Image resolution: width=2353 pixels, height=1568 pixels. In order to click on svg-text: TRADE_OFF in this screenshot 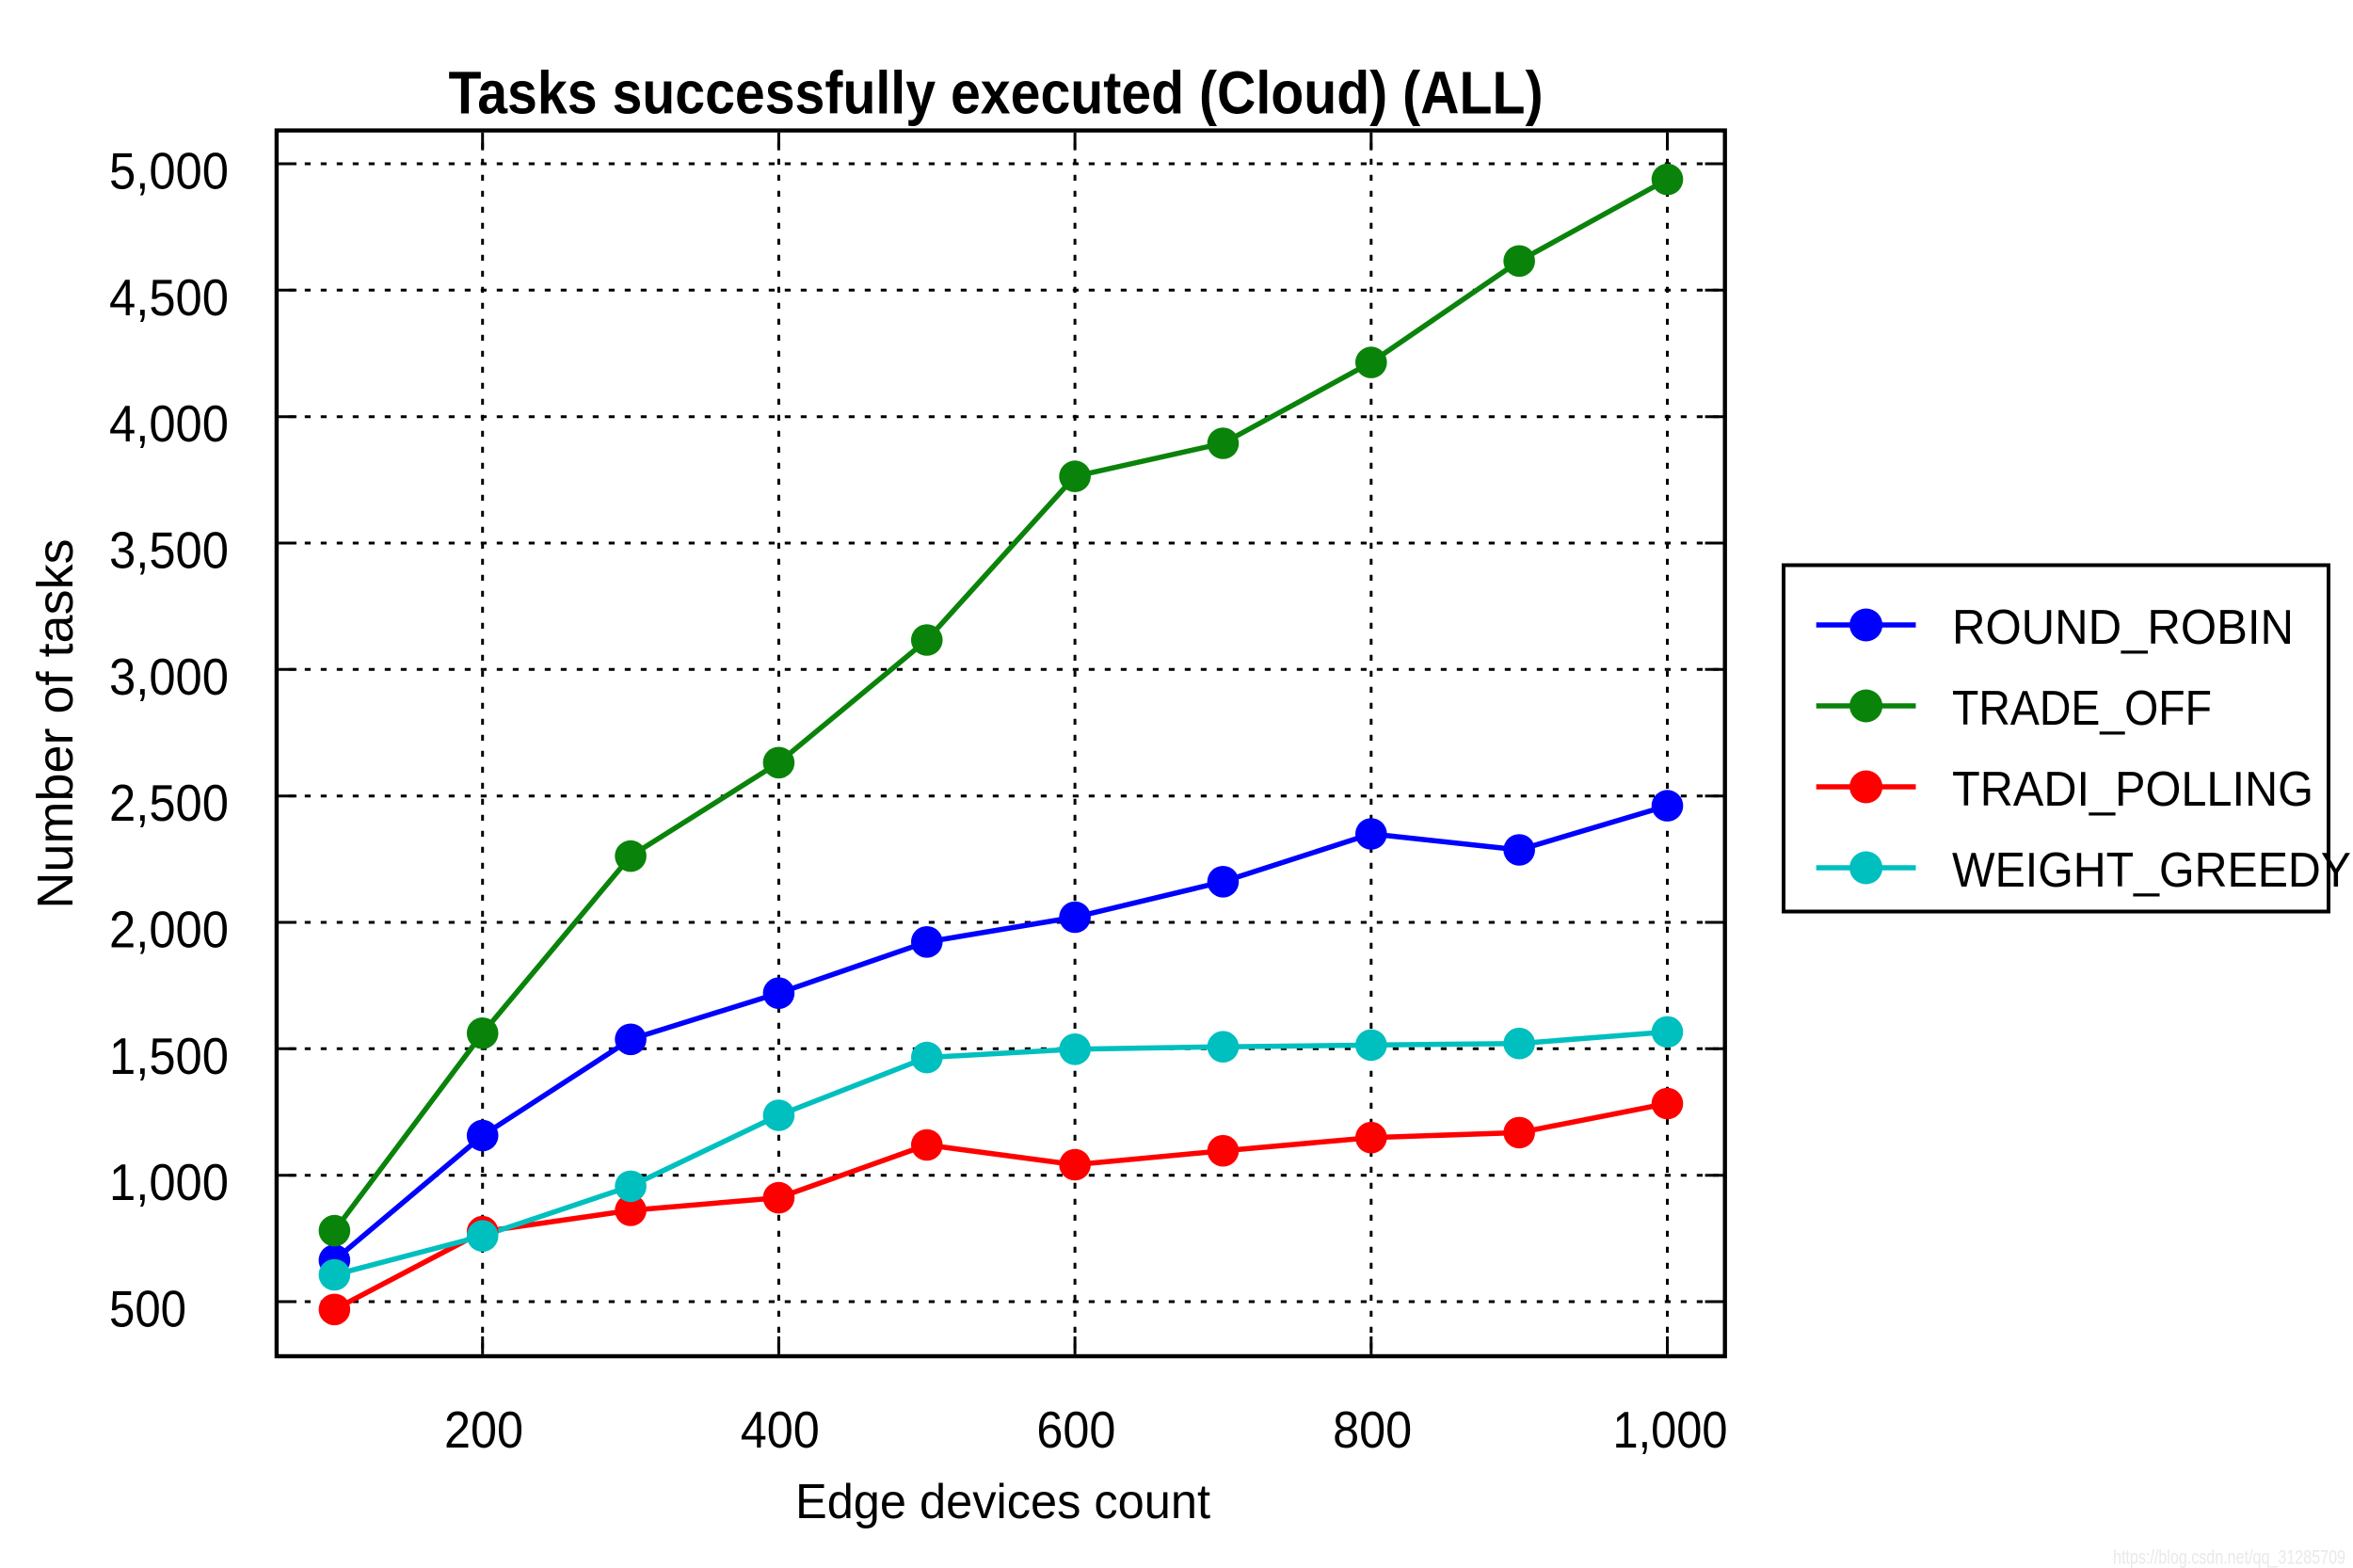, I will do `click(2082, 708)`.